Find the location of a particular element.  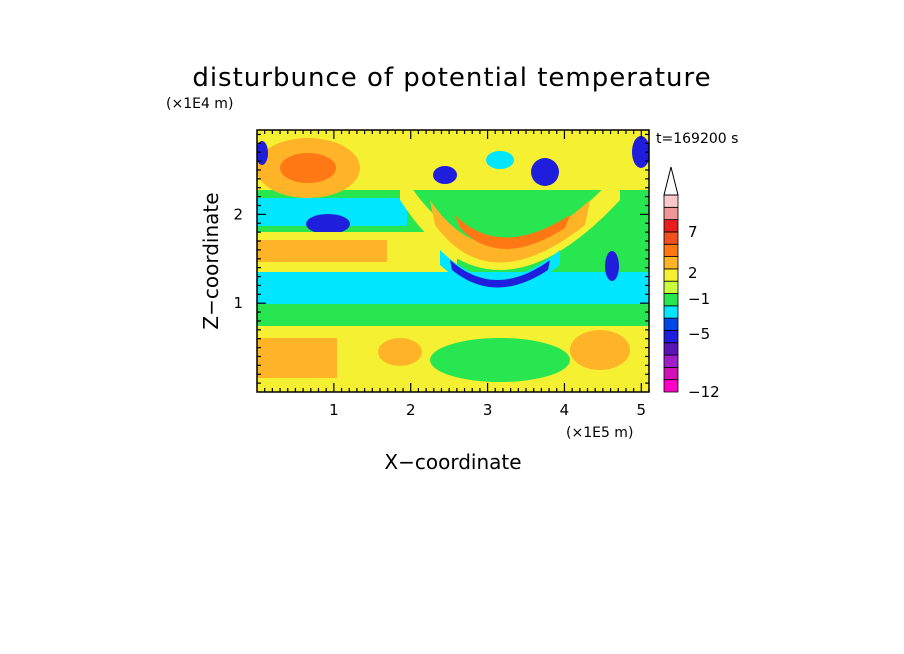

colorbar-tick-label: −5 is located at coordinates (699, 334).